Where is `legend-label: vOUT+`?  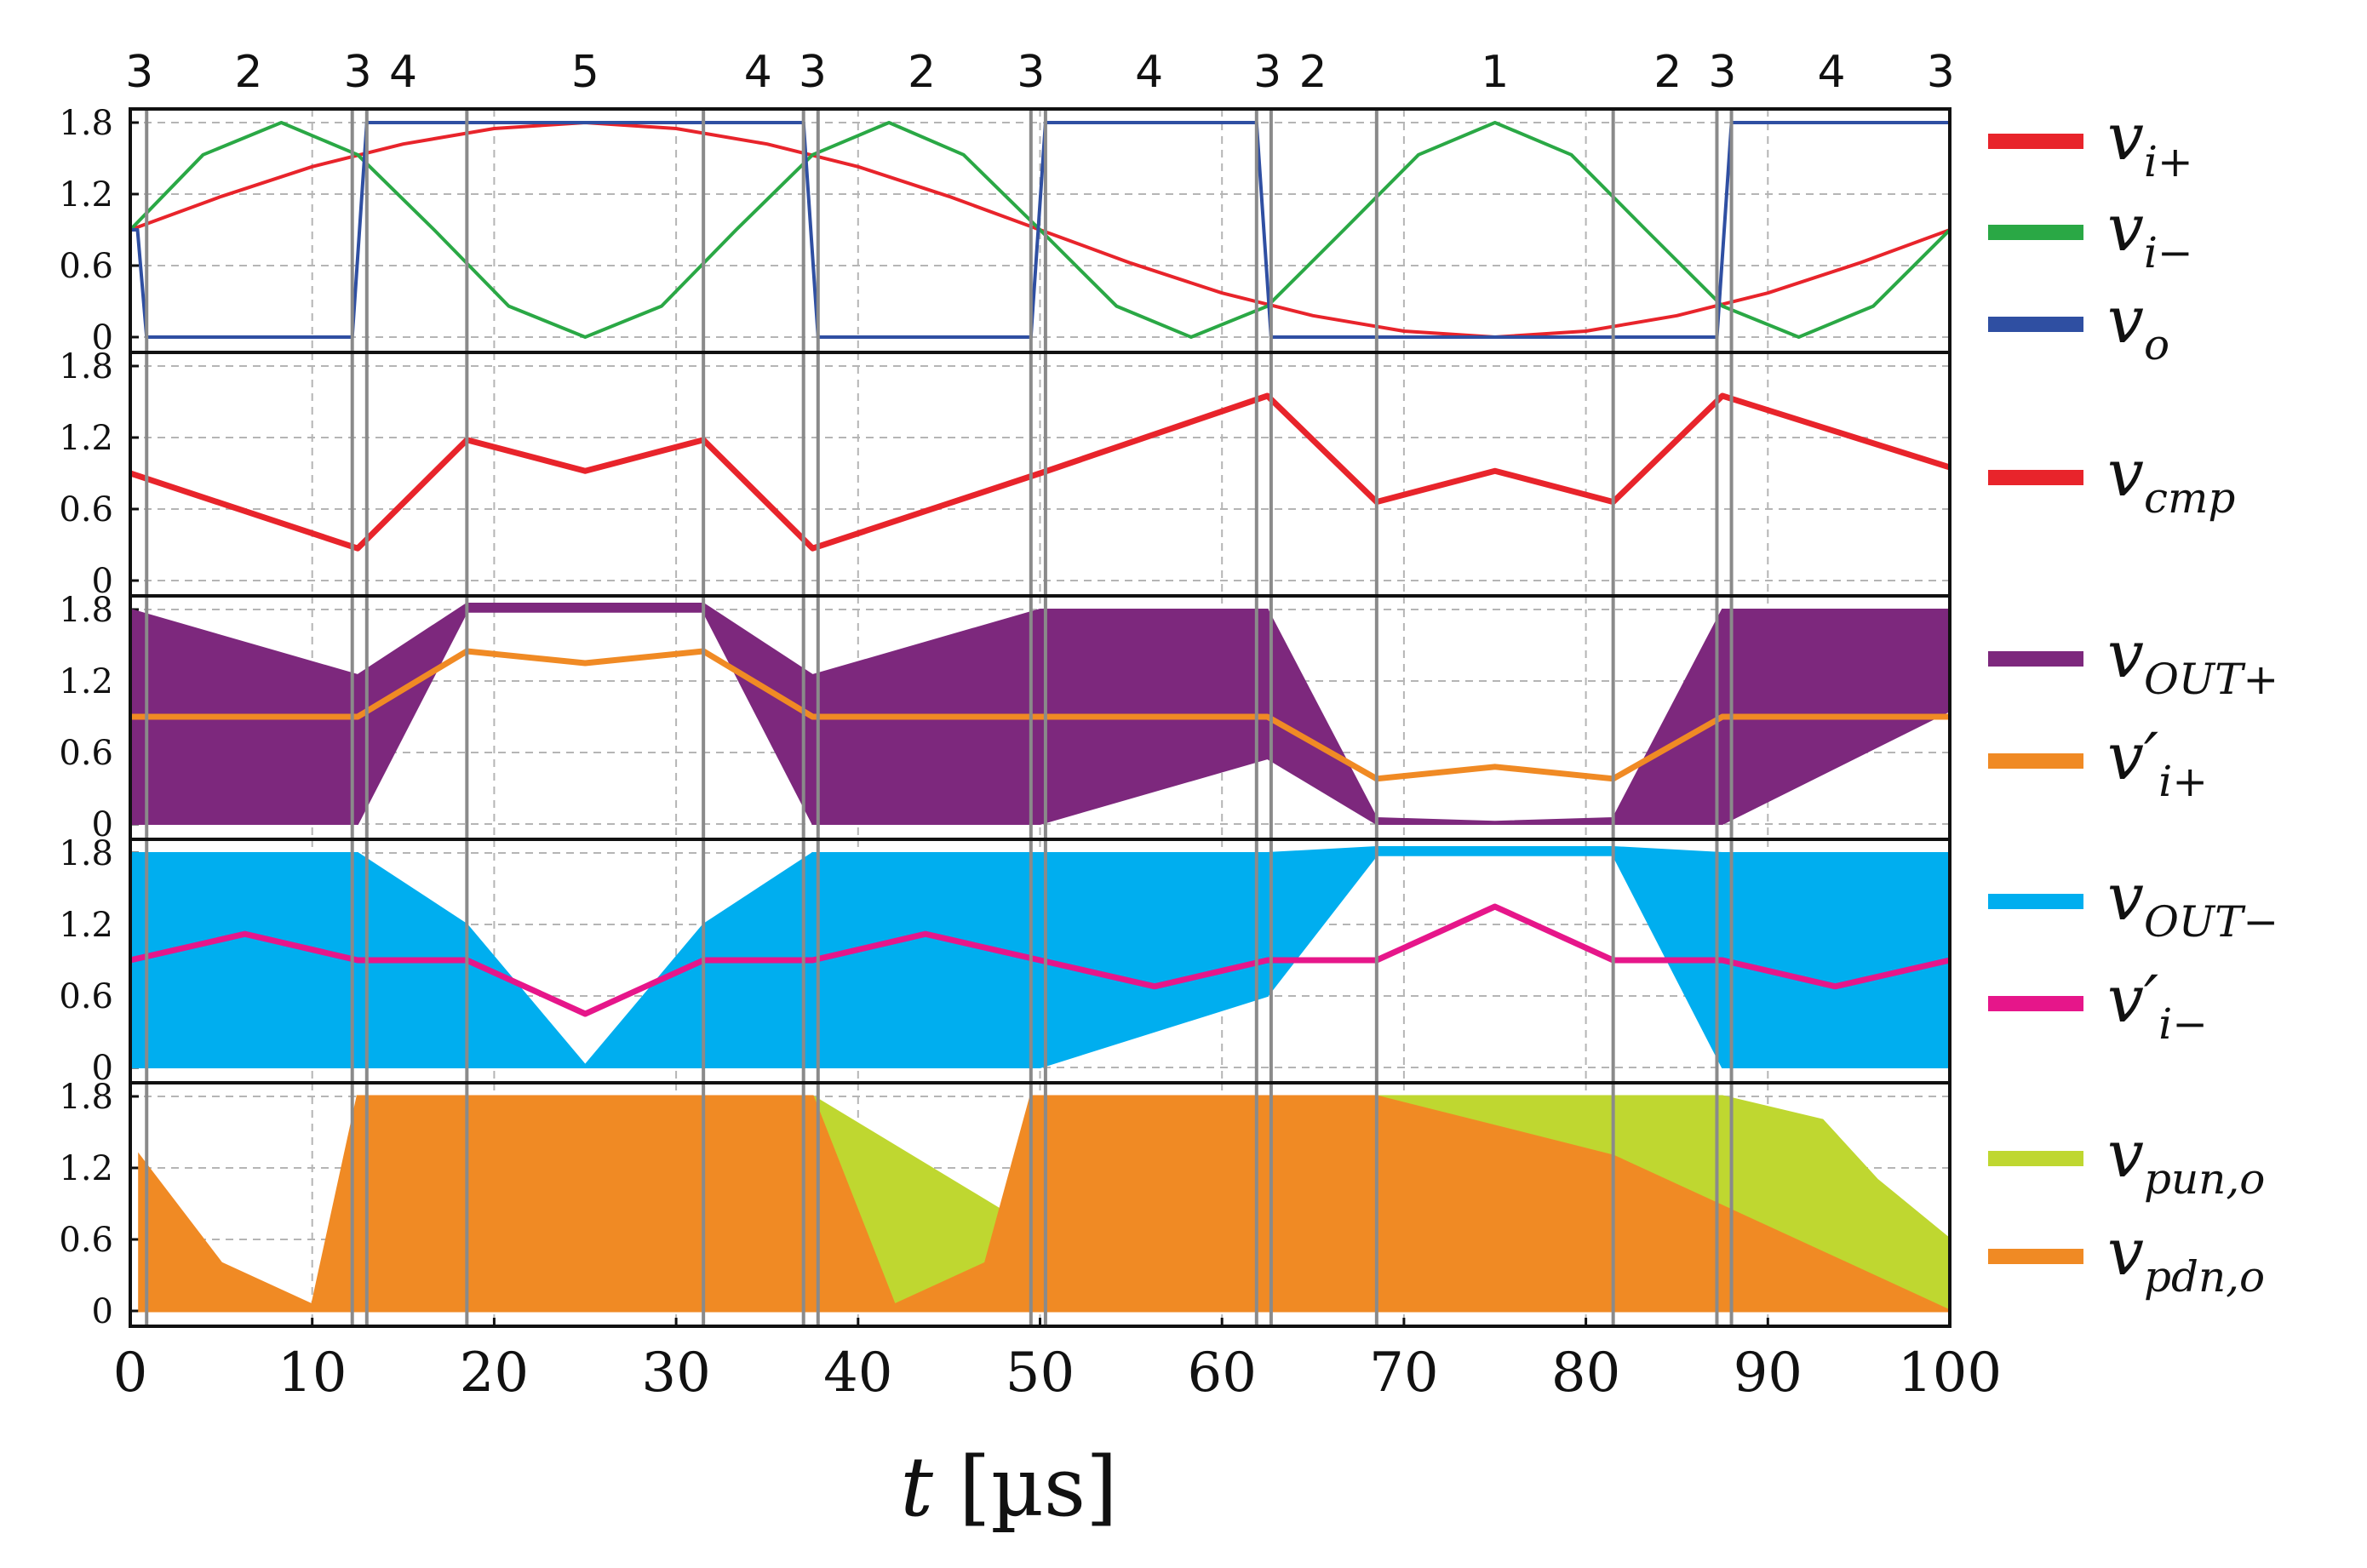
legend-label: vOUT+ is located at coordinates (2192, 660).